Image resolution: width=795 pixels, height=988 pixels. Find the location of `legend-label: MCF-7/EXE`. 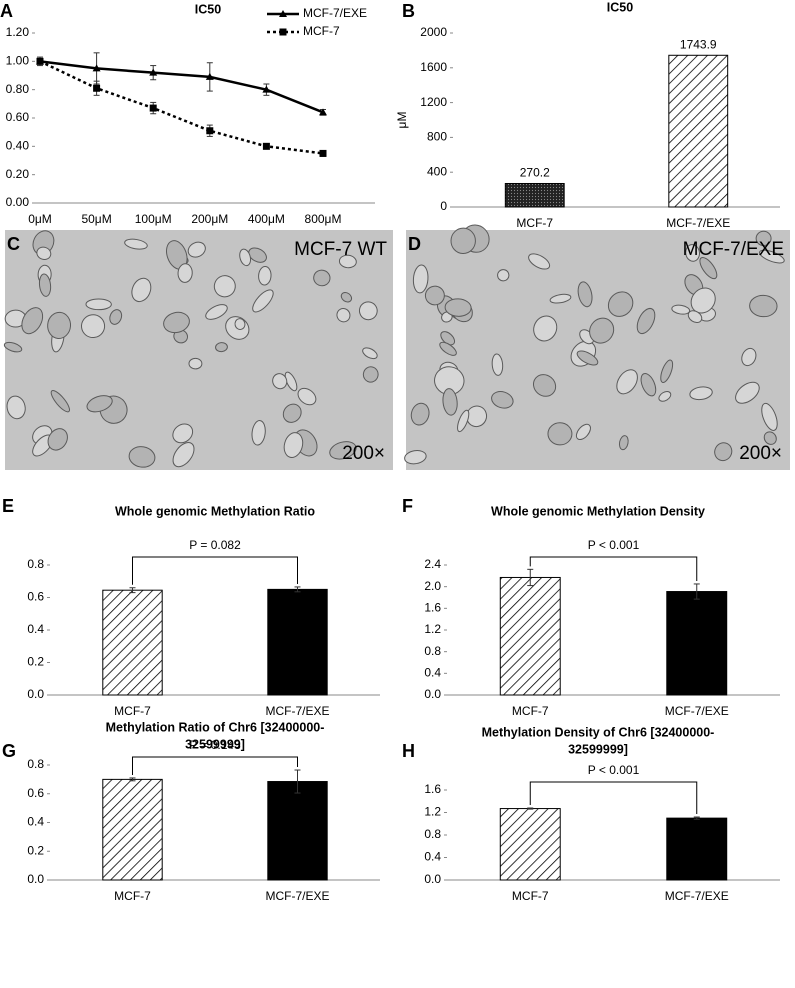

legend-label: MCF-7/EXE is located at coordinates (335, 13).